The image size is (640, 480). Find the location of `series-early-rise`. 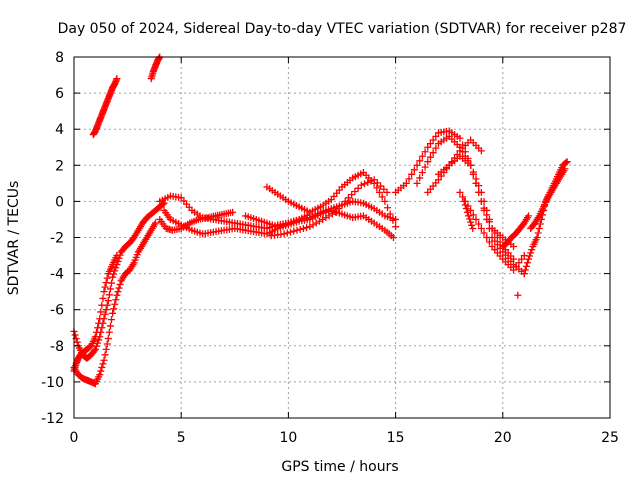

series-early-rise is located at coordinates (105, 107).